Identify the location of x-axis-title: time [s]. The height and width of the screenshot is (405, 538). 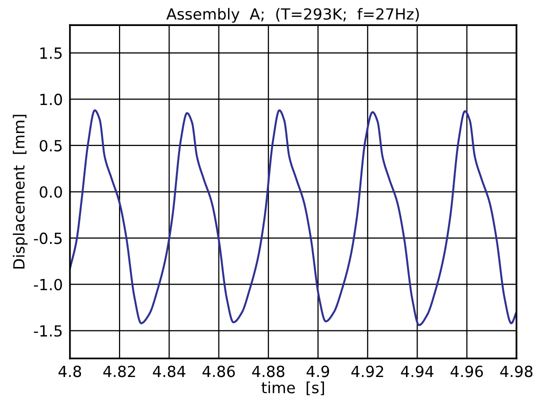
(293, 389).